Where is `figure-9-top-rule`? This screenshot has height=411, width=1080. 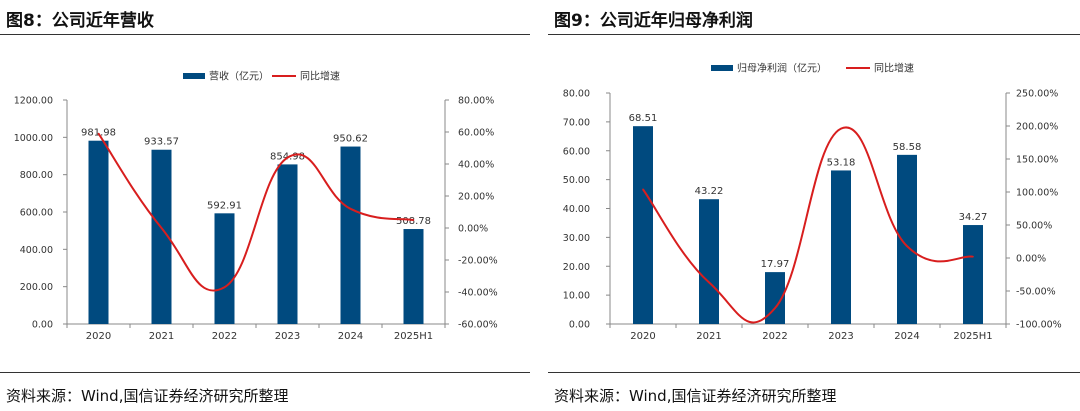
figure-9-top-rule is located at coordinates (814, 34).